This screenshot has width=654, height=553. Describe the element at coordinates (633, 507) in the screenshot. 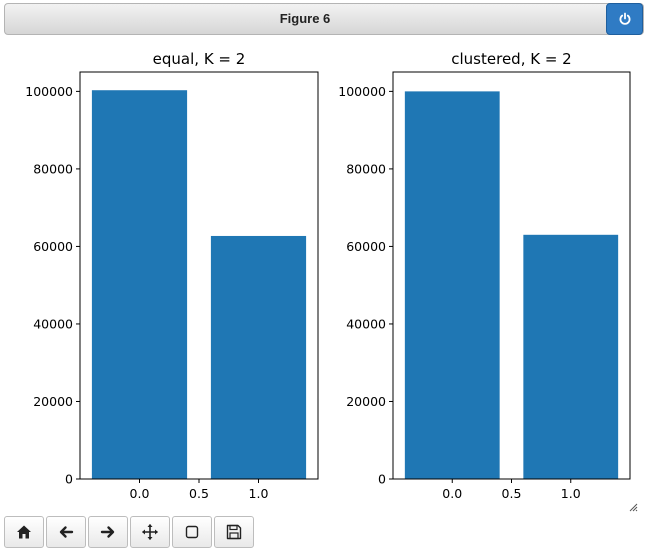

I see `resize-grip-icon` at that location.